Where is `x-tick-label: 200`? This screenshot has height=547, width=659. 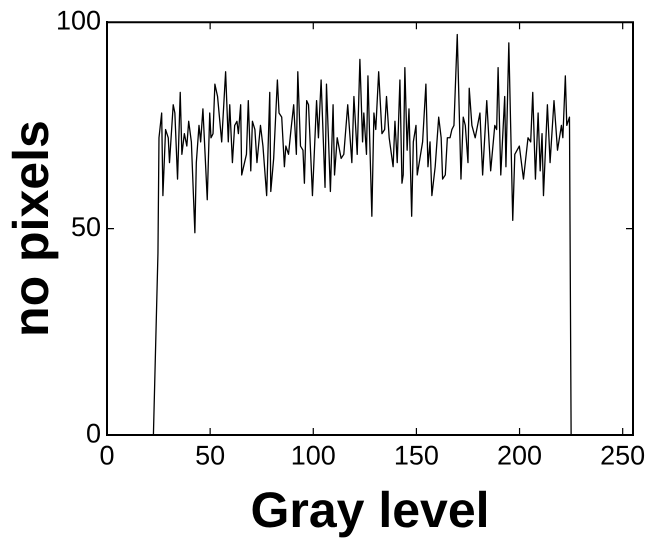 x-tick-label: 200 is located at coordinates (519, 455).